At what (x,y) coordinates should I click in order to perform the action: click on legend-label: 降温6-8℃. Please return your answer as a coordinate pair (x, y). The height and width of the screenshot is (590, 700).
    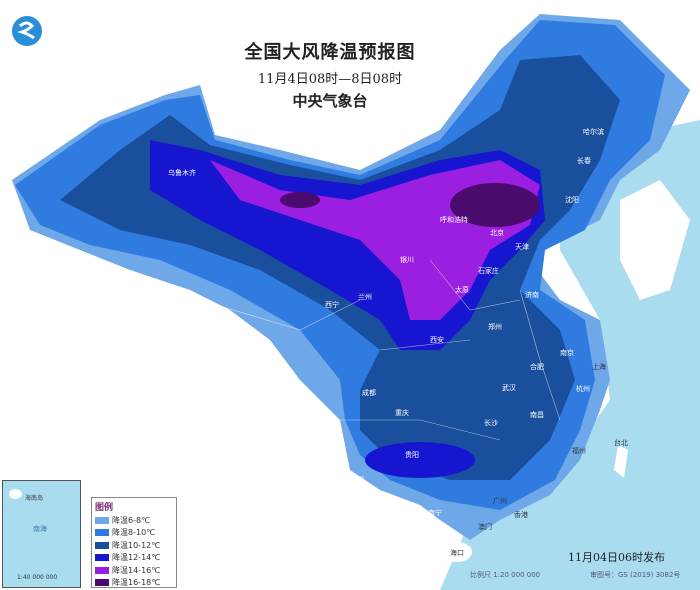
    Looking at the image, I should click on (131, 520).